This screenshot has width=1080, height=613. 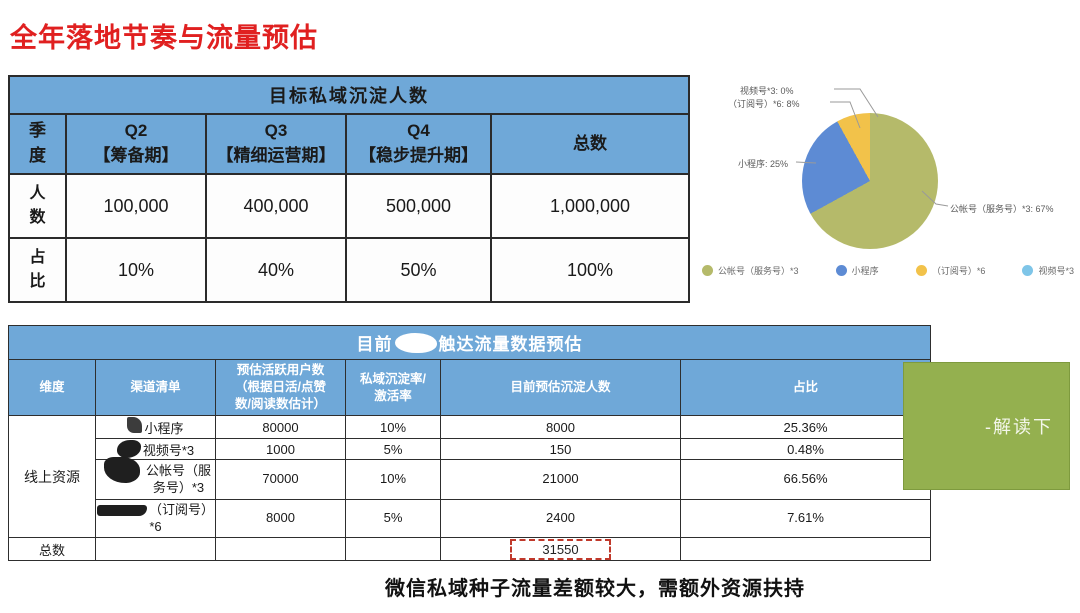 What do you see at coordinates (510, 344) in the screenshot?
I see `table2-title-suffix: 触达流量数据预估` at bounding box center [510, 344].